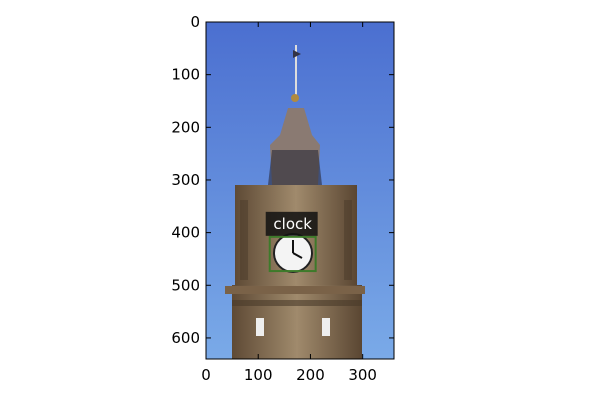 The height and width of the screenshot is (404, 600). I want to click on label-background, so click(291, 223).